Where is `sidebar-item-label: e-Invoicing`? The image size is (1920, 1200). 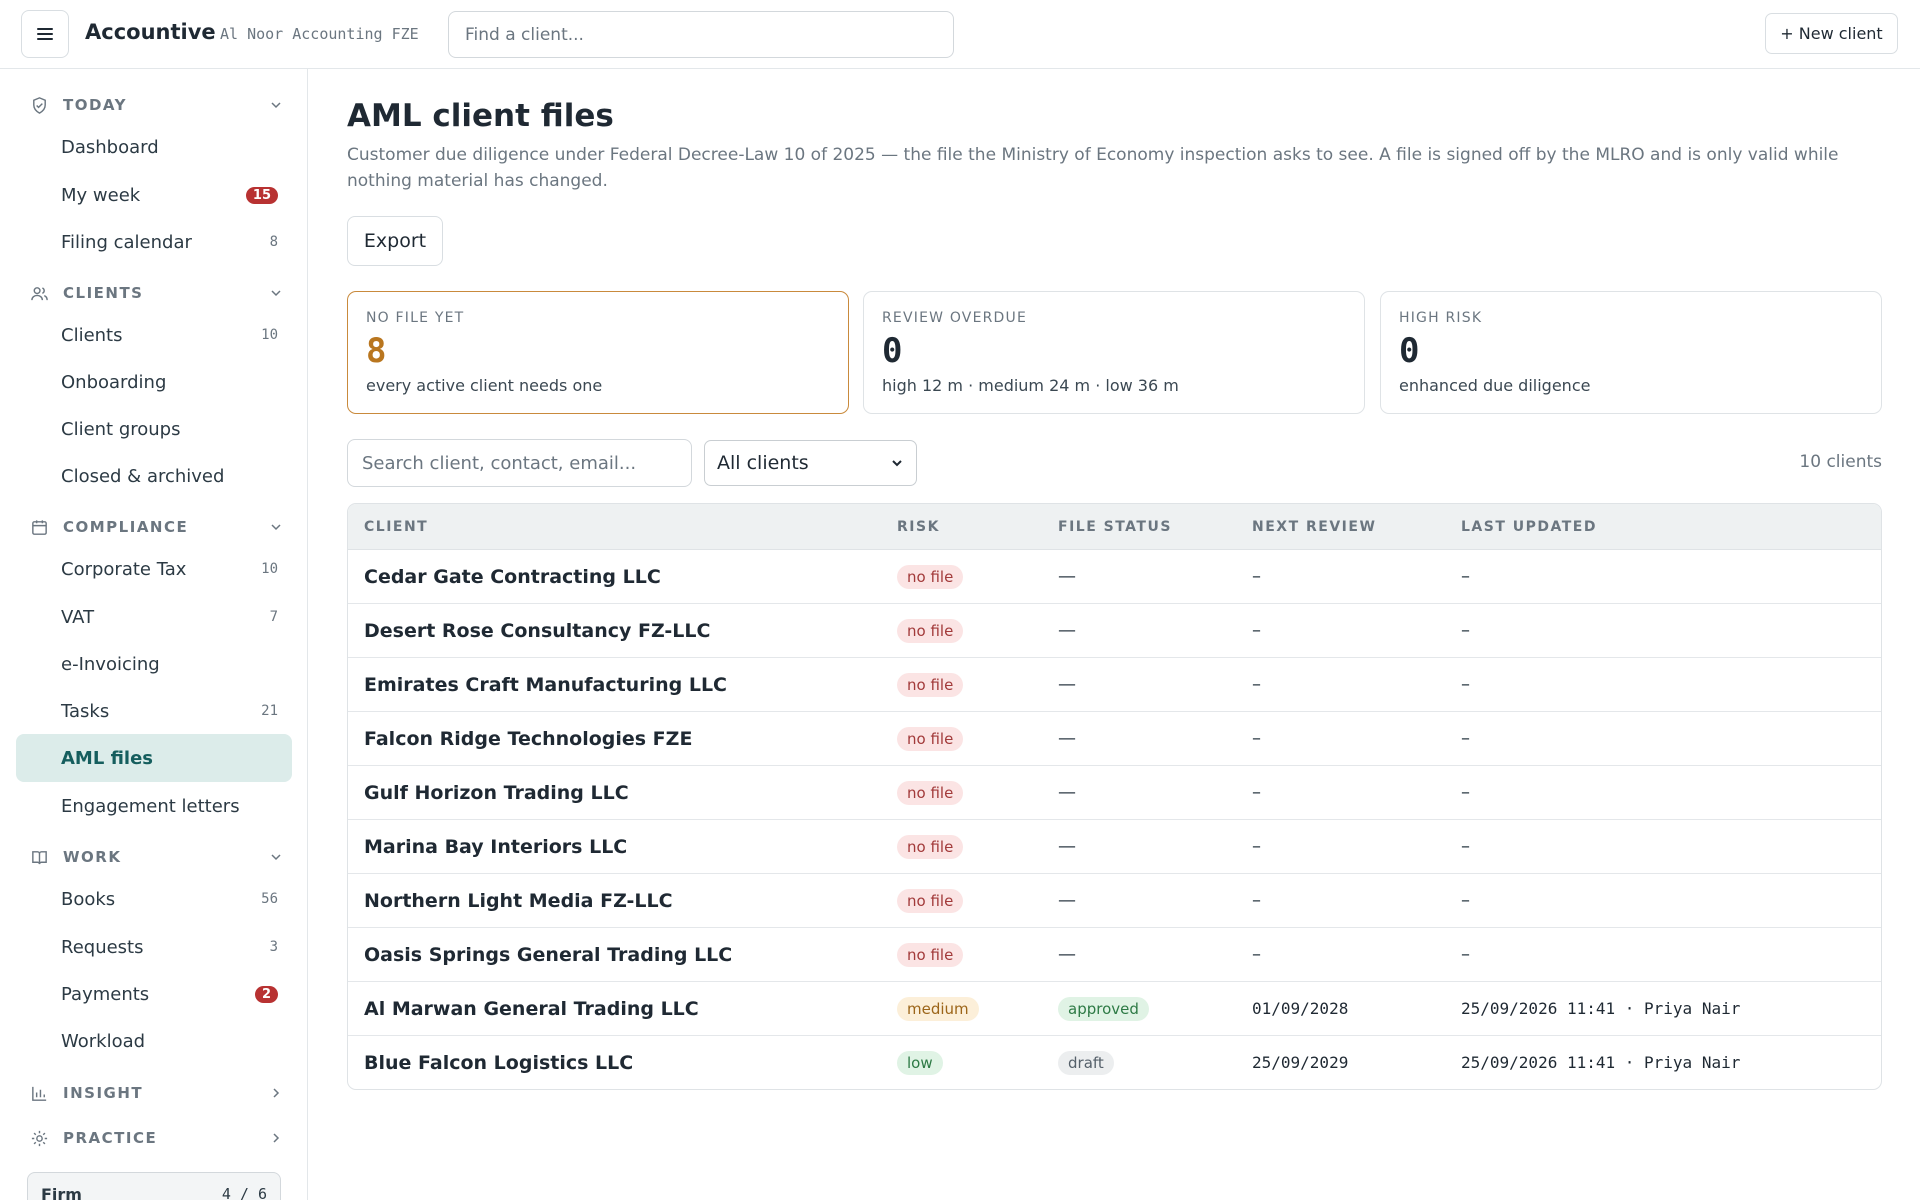
sidebar-item-label: e-Invoicing is located at coordinates (110, 664).